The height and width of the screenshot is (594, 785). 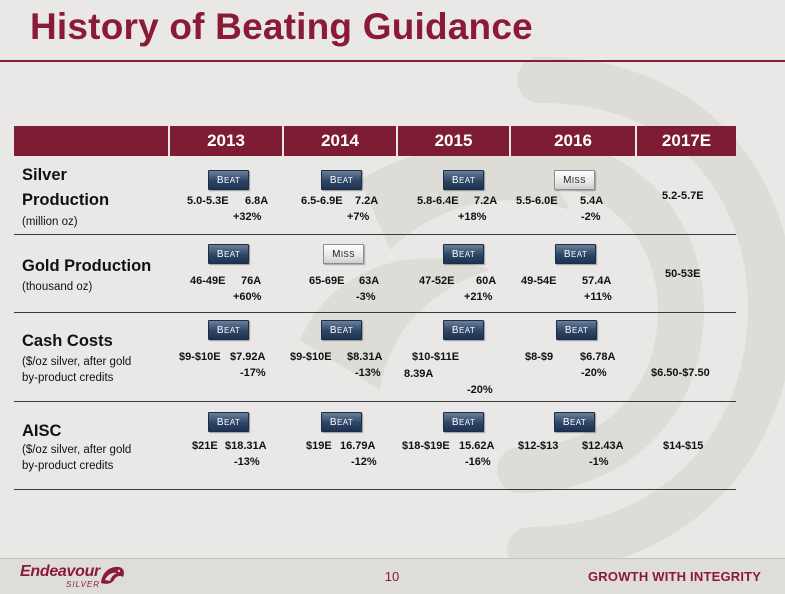 What do you see at coordinates (539, 357) in the screenshot?
I see `estimate-value: $8-$9` at bounding box center [539, 357].